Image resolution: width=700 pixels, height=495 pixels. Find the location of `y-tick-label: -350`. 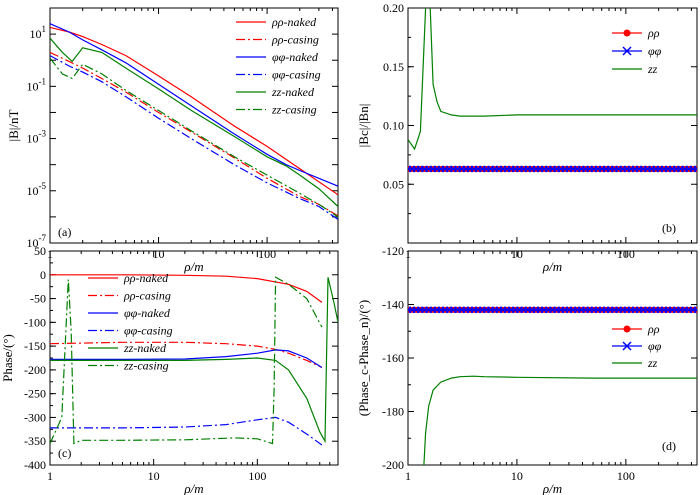

y-tick-label: -350 is located at coordinates (35, 441).